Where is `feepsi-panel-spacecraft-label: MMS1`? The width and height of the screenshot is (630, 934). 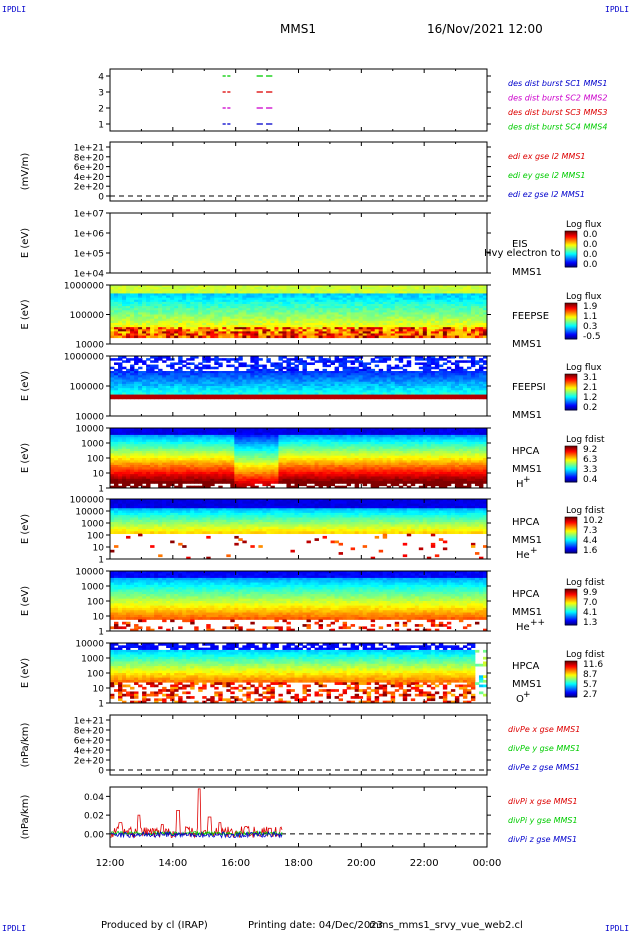 feepsi-panel-spacecraft-label: MMS1 is located at coordinates (527, 415).